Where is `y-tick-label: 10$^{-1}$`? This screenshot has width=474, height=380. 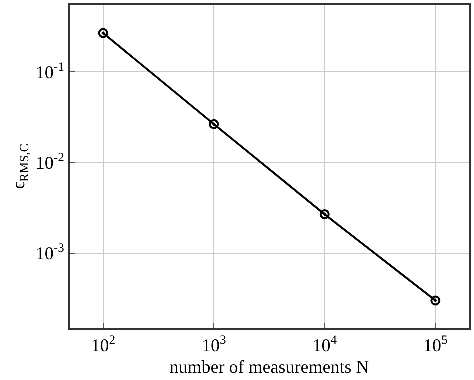 y-tick-label: 10$^{-1}$ is located at coordinates (50, 71).